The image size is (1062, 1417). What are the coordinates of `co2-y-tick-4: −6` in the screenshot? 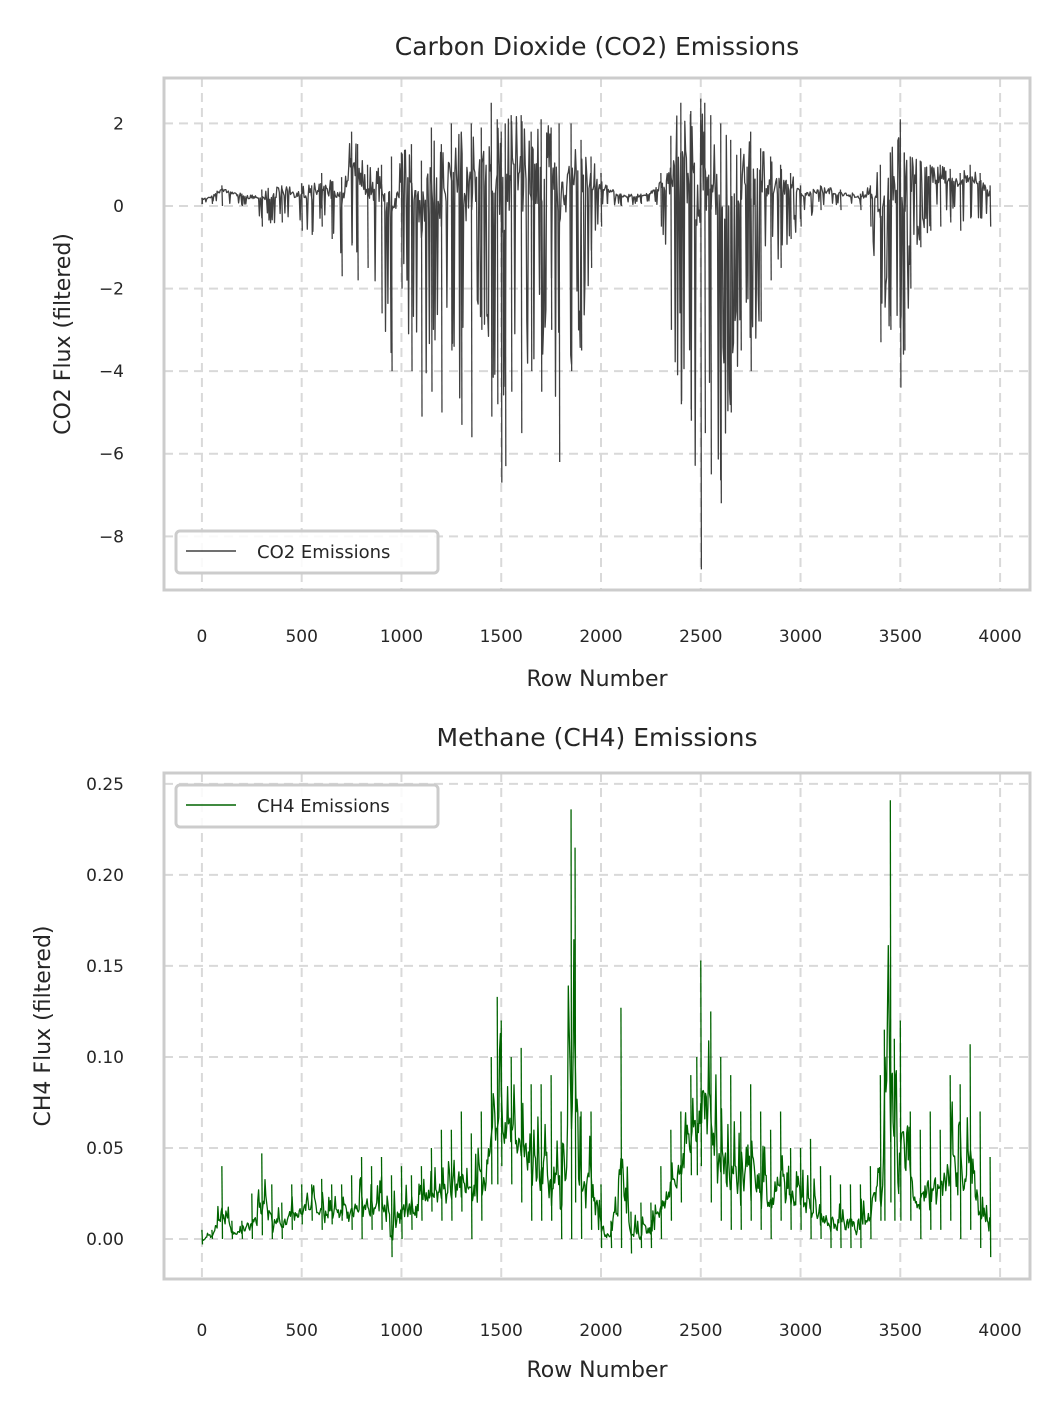 It's located at (111, 455).